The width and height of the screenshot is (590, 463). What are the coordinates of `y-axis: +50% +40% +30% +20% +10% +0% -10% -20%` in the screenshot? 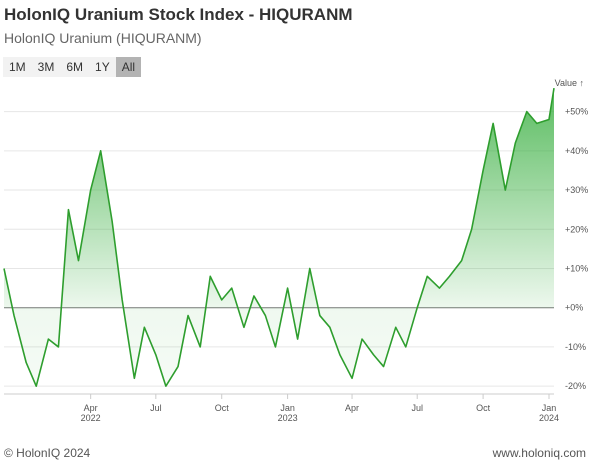 It's located at (576, 249).